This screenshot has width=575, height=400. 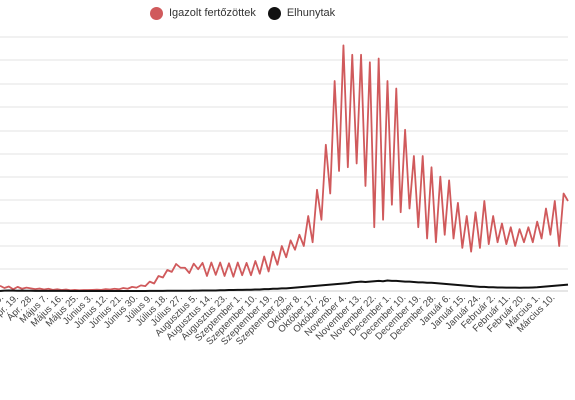 I want to click on legend-item-confirmed: Igazolt fertőzöttek, so click(x=203, y=13).